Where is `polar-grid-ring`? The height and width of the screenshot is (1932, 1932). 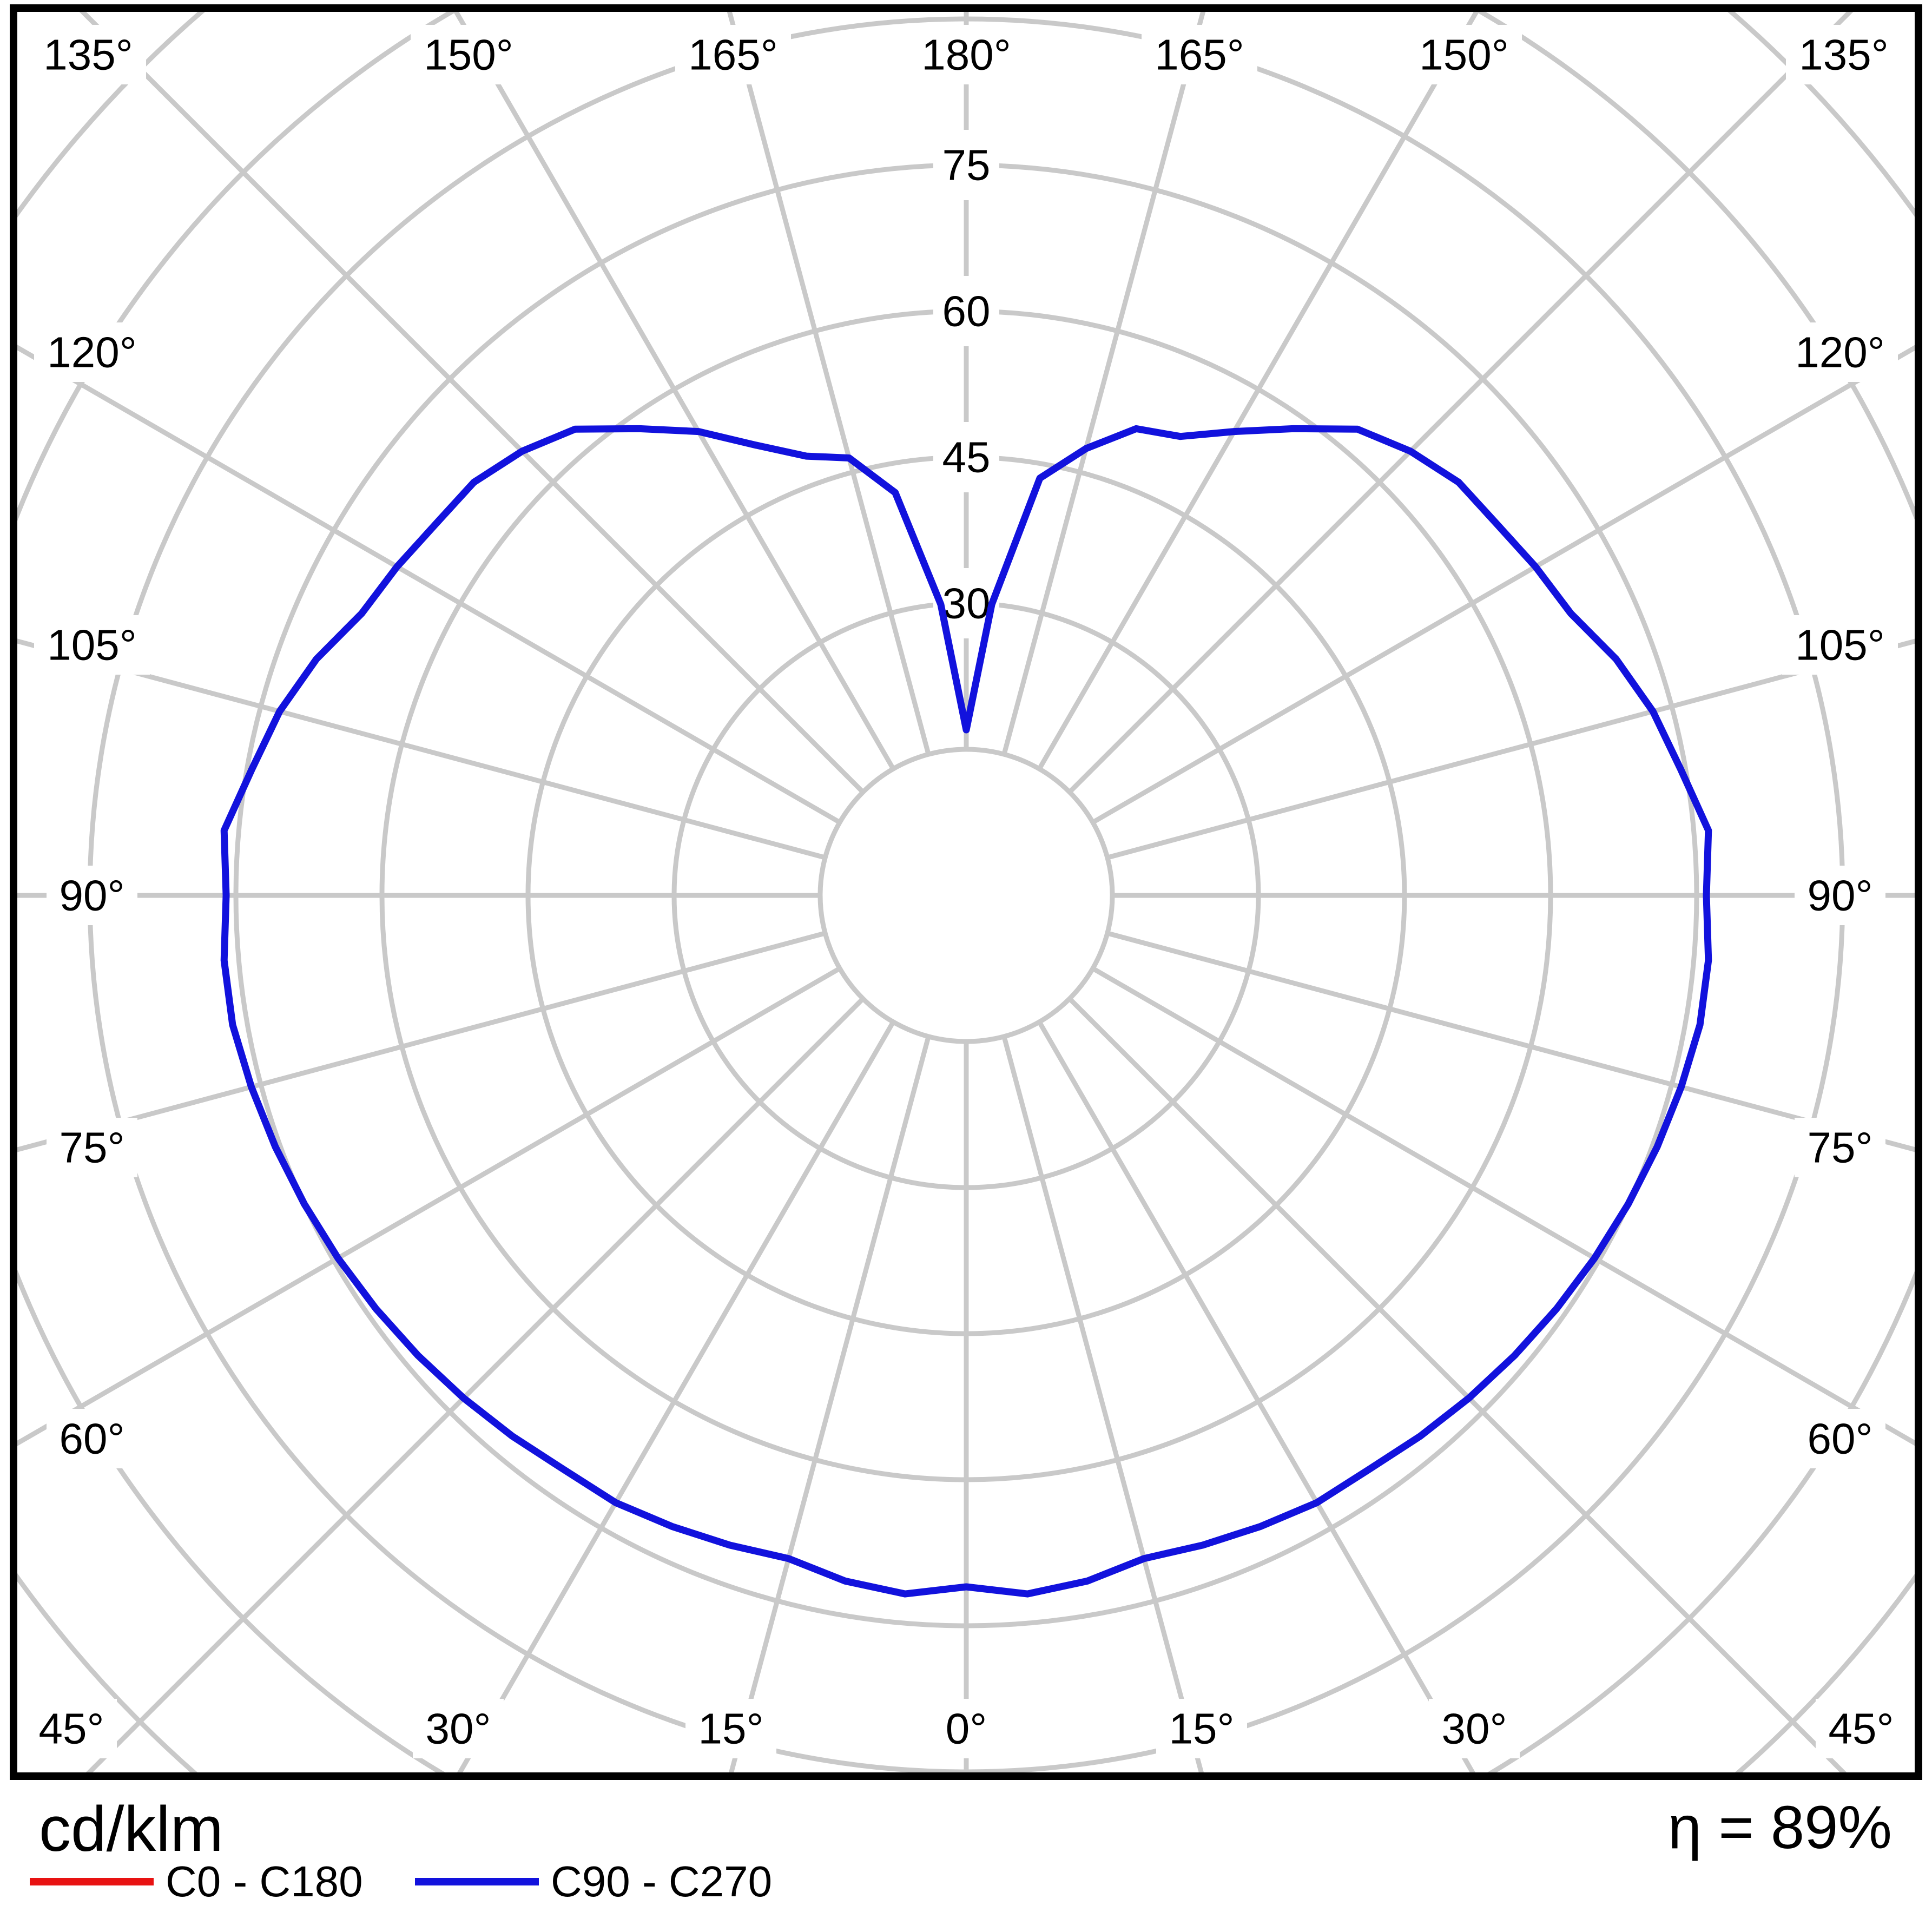 polar-grid-ring is located at coordinates (966, 895).